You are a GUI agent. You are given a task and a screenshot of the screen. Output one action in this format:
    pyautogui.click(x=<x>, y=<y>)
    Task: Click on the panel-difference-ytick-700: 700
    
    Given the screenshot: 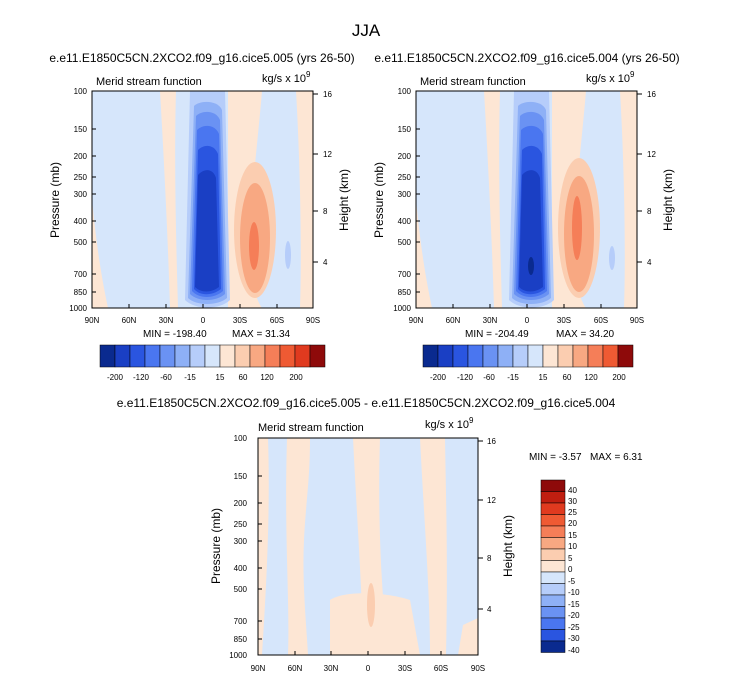 What is the action you would take?
    pyautogui.click(x=248, y=621)
    